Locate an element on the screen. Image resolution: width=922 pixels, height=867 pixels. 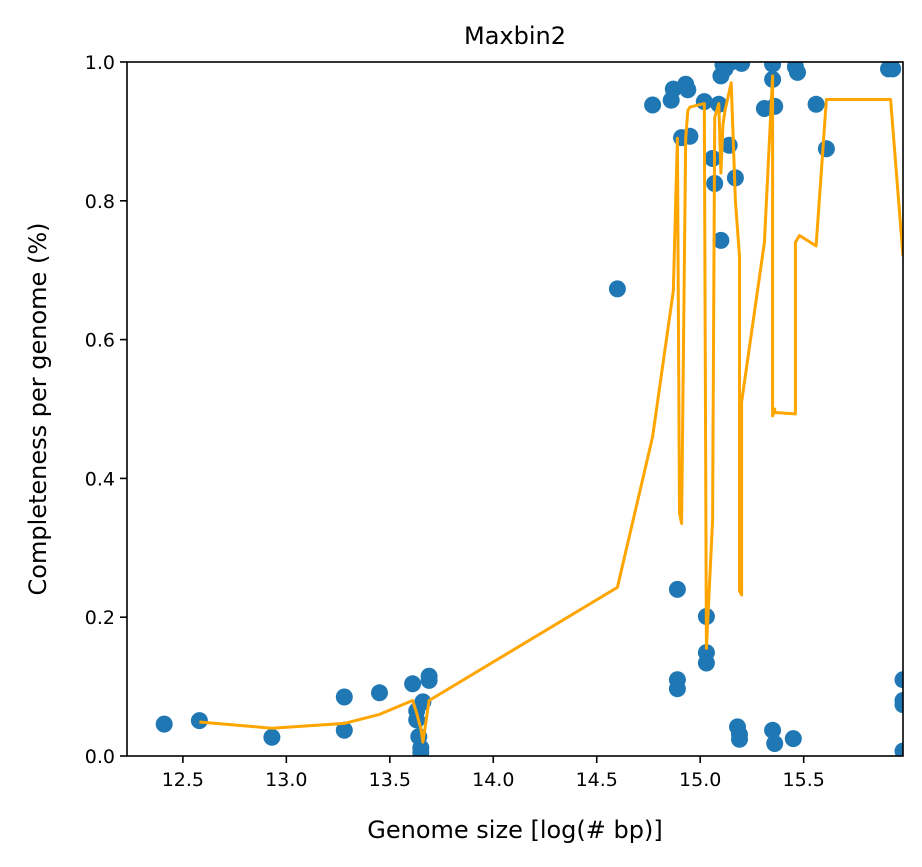
x-tick-label: 14.0 is located at coordinates (493, 780).